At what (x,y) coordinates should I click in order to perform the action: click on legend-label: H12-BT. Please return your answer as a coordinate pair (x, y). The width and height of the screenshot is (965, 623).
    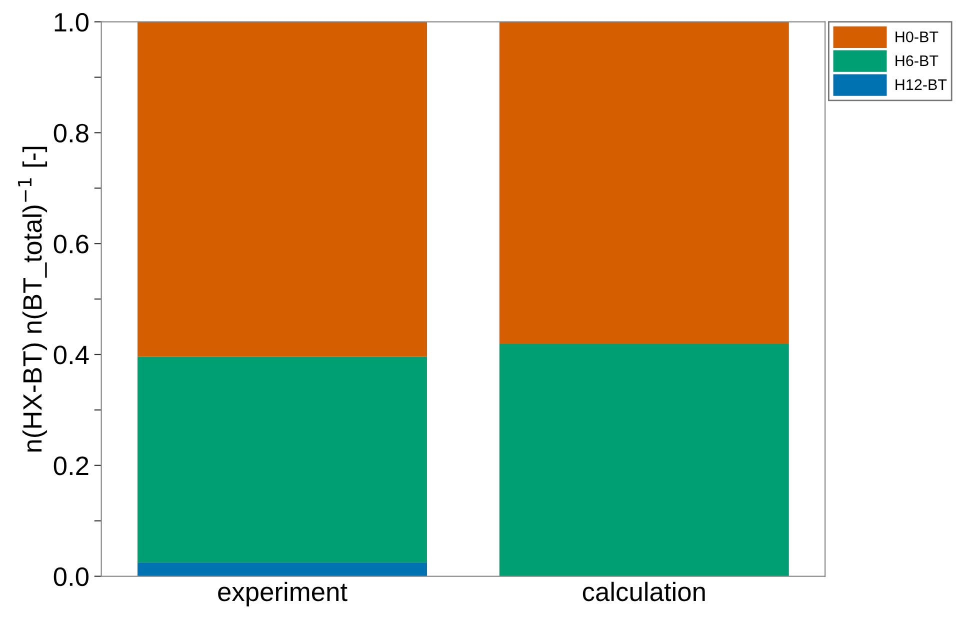
    Looking at the image, I should click on (921, 84).